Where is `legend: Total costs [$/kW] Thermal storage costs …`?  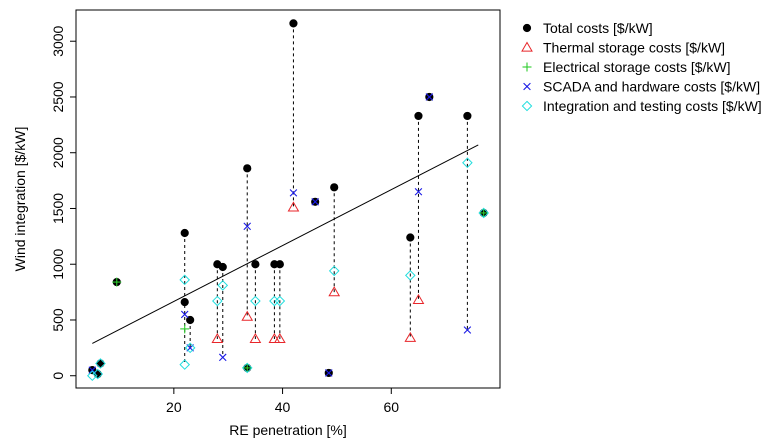 legend: Total costs [$/kW] Thermal storage costs … is located at coordinates (641, 67).